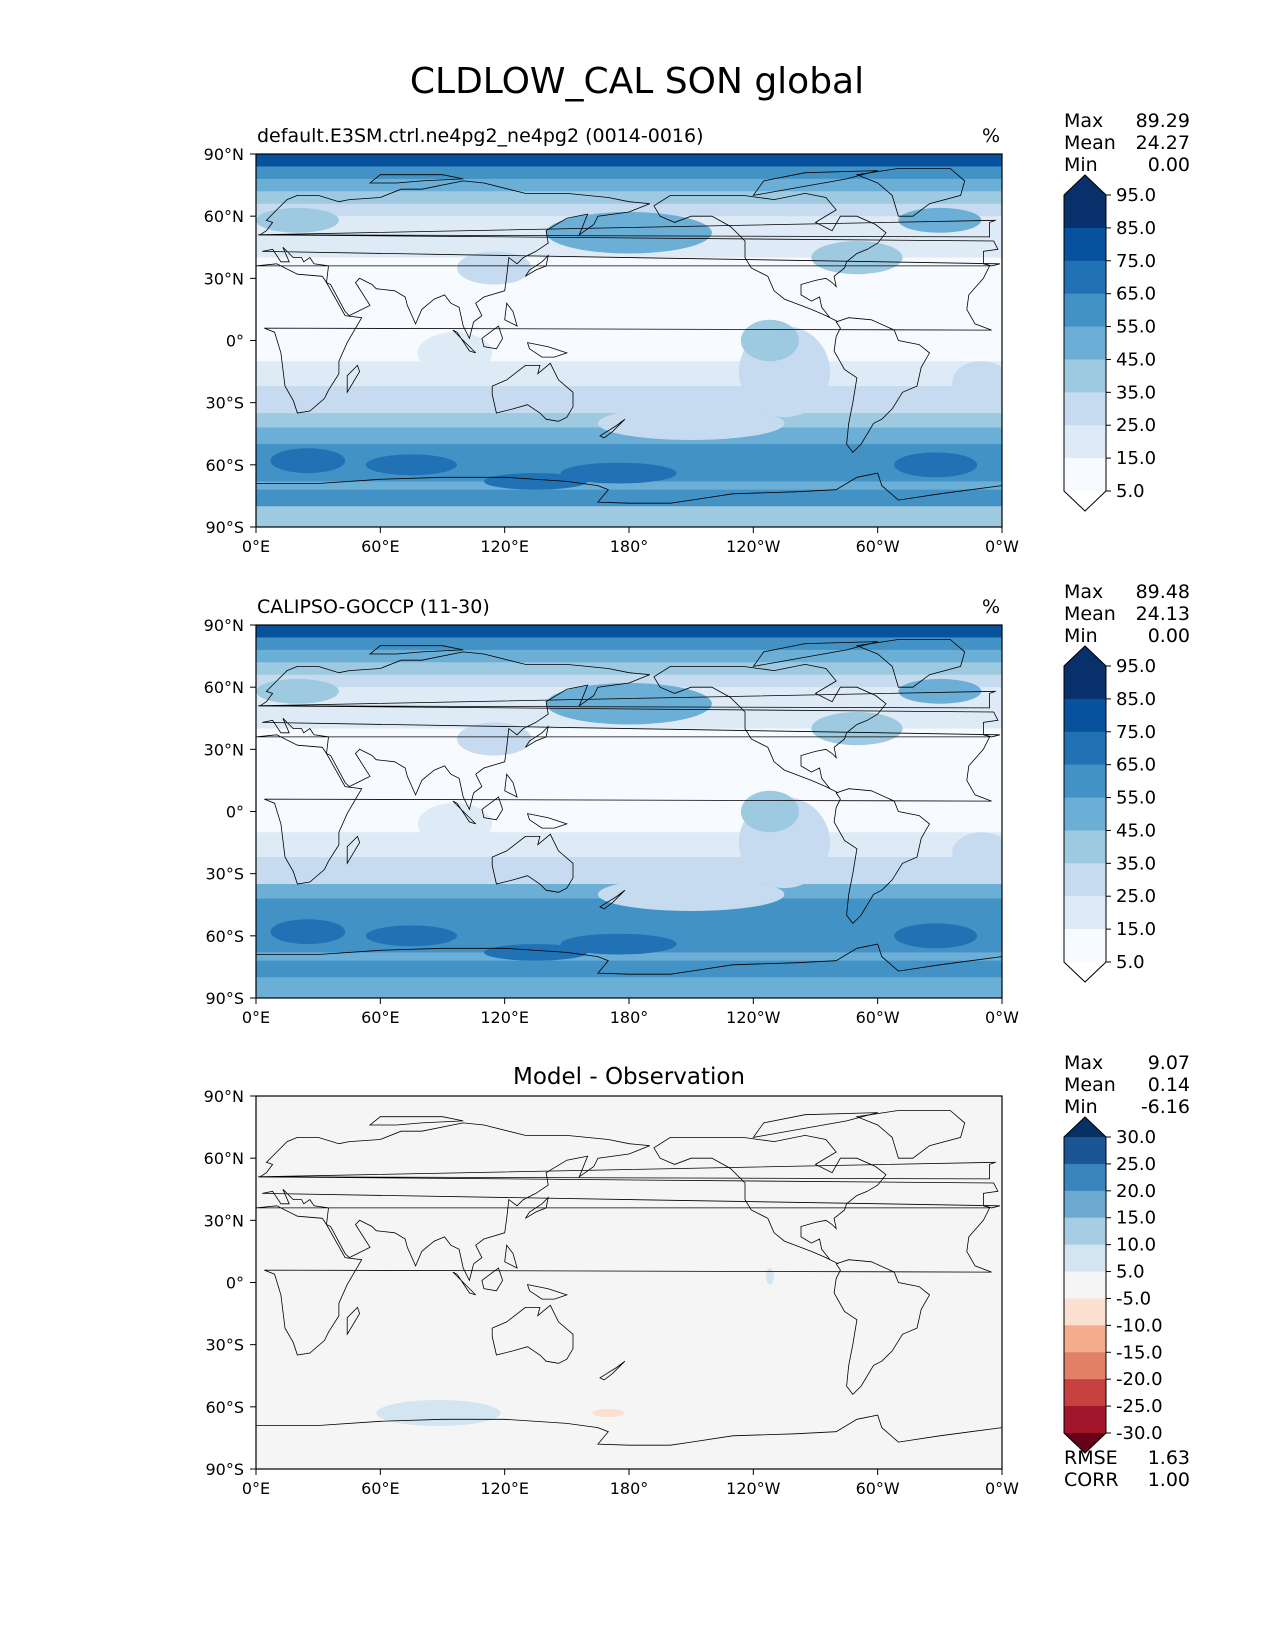  What do you see at coordinates (1133, 1298) in the screenshot?
I see `colorbar-tick-label: -5.0` at bounding box center [1133, 1298].